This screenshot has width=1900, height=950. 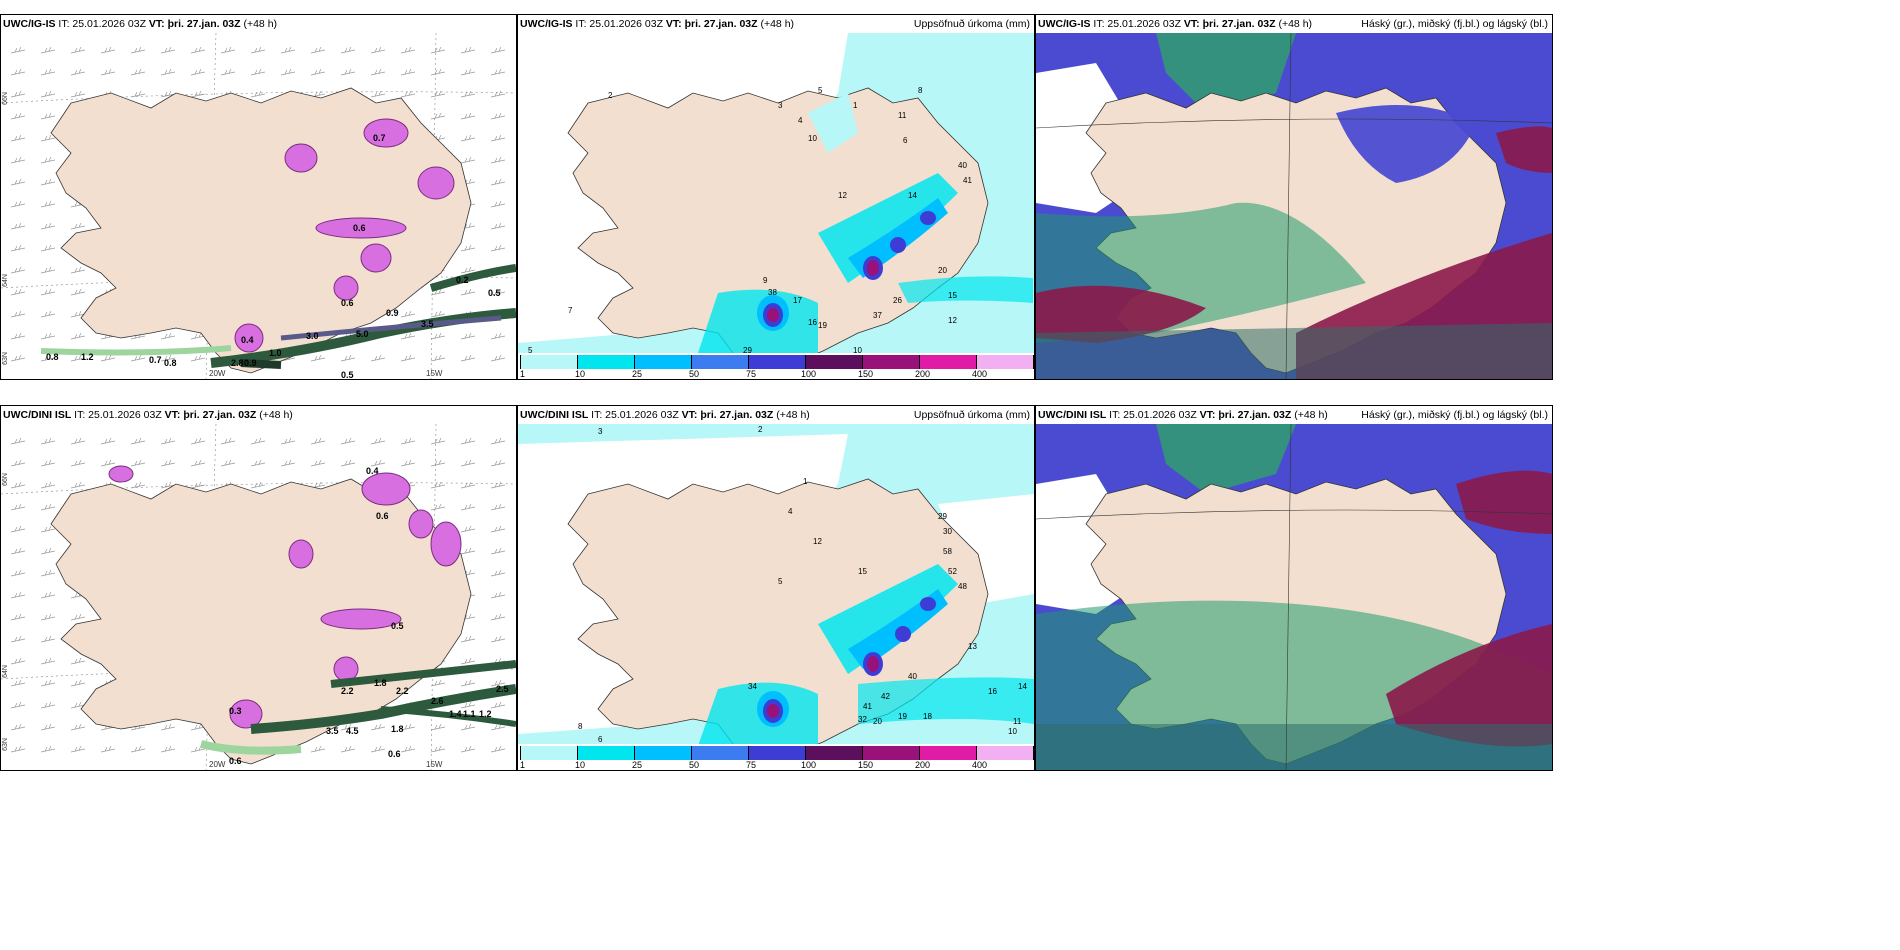 What do you see at coordinates (812, 322) in the screenshot?
I see `svg-text: 16` at bounding box center [812, 322].